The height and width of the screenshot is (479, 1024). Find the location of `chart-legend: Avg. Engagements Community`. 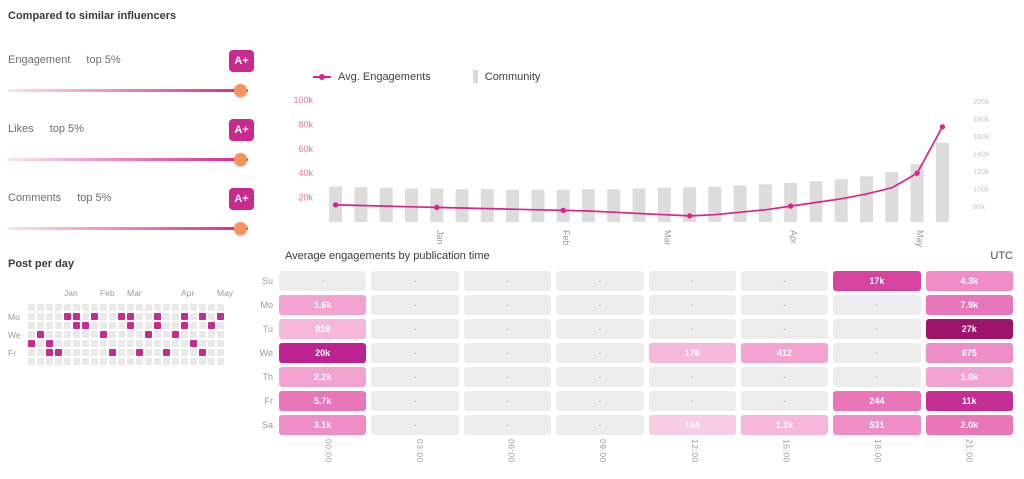

chart-legend: Avg. Engagements Community is located at coordinates (426, 76).